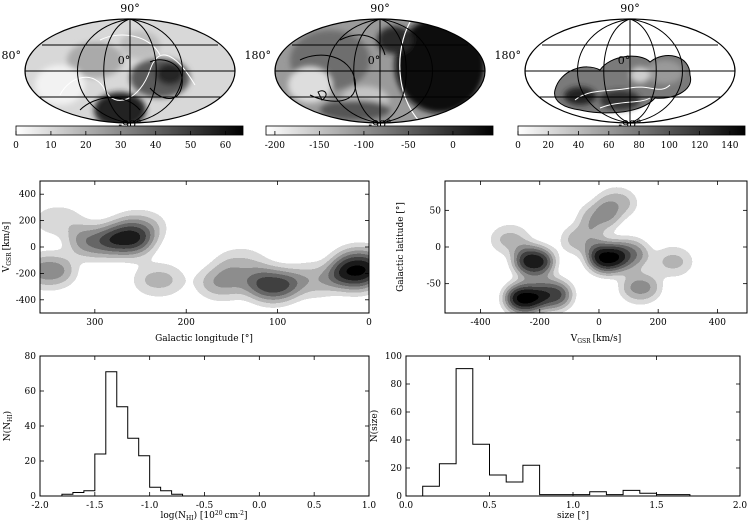 The height and width of the screenshot is (527, 752). I want to click on map1-lon-center: 0°, so click(124, 60).